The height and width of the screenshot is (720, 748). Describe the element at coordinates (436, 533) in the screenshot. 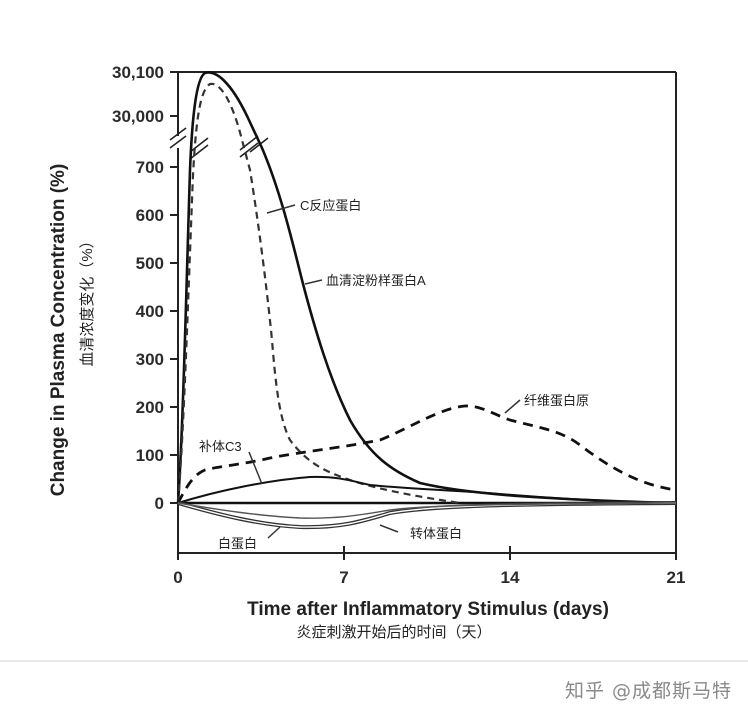

I see `label-transferrin: 转体蛋白` at that location.